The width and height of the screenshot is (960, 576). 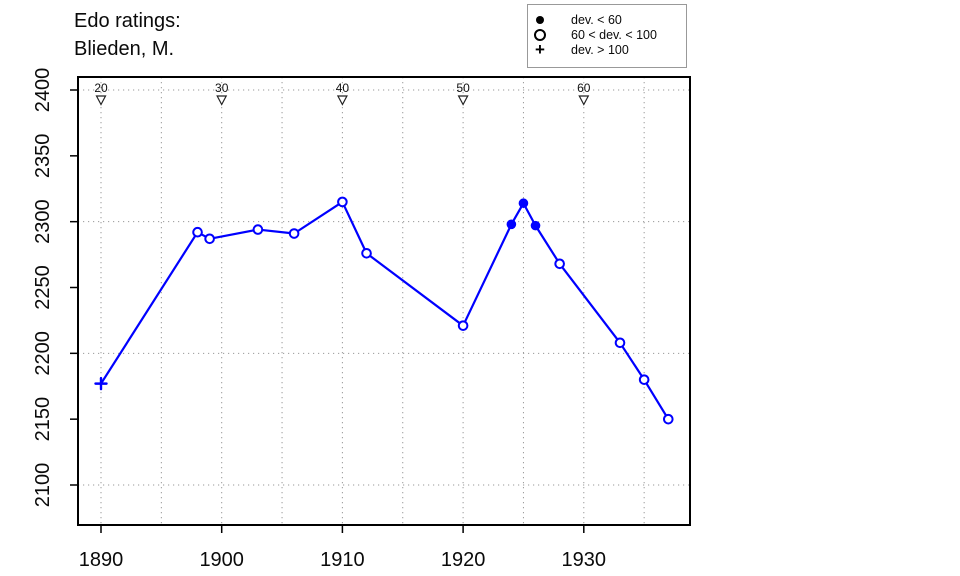 I want to click on x-tick-label: 1910, so click(x=342, y=560).